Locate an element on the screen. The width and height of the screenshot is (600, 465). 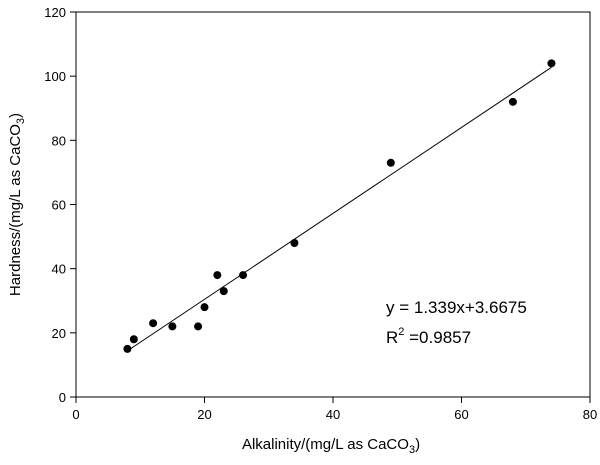
x-axis-ticks: 0 20 40 60 80 is located at coordinates (334, 409).